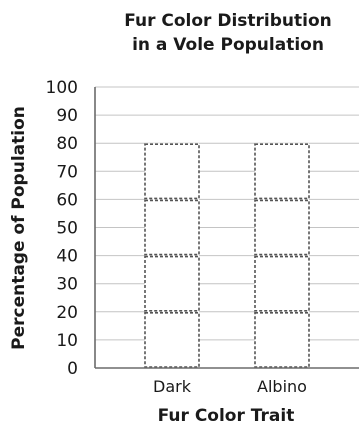 The width and height of the screenshot is (359, 429). I want to click on bar-dark, so click(172, 255).